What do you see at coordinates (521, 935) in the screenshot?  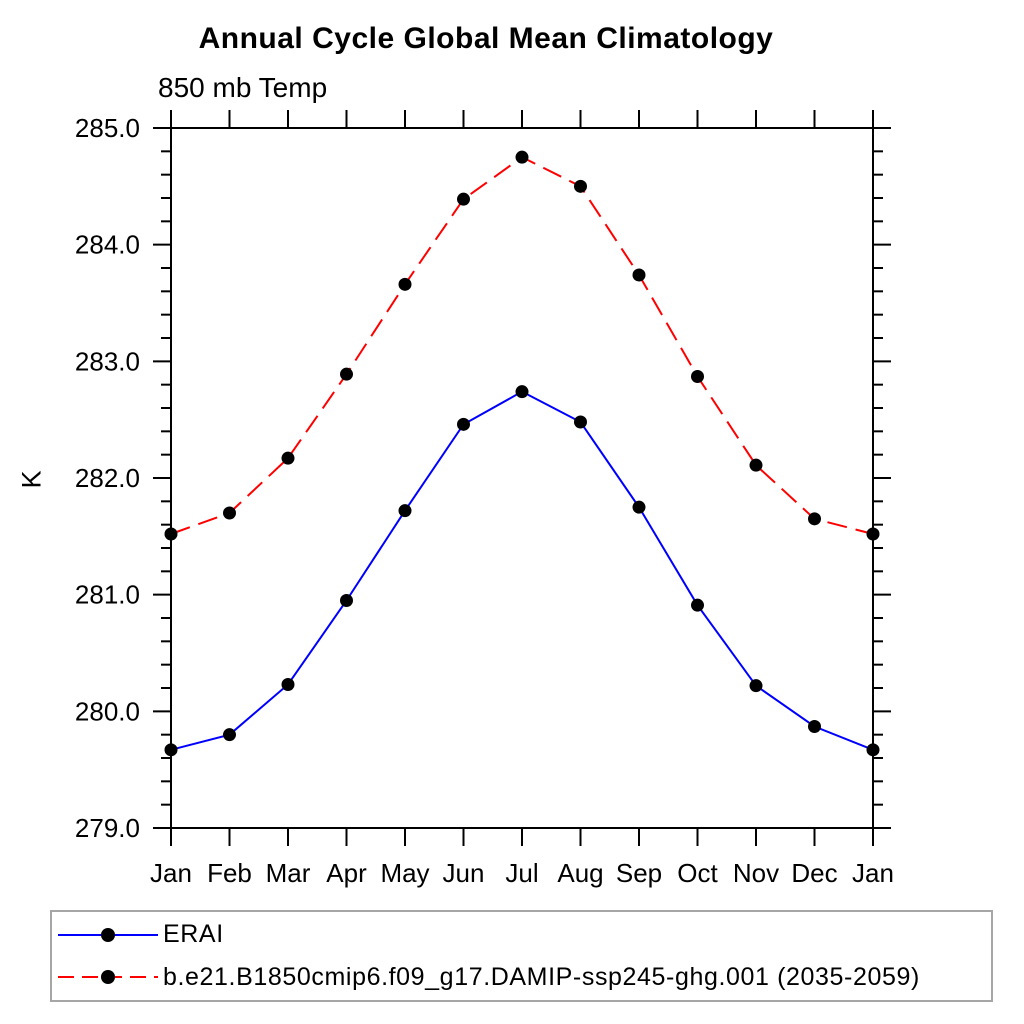 I see `legend-item-erai: ERAI` at bounding box center [521, 935].